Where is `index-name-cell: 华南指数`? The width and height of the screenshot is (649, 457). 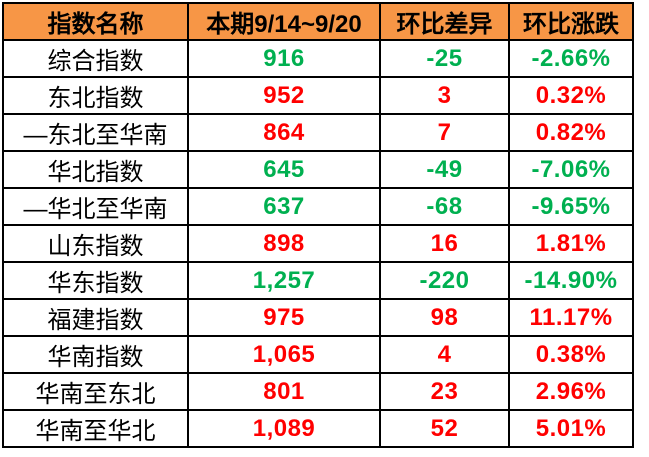 index-name-cell: 华南指数 is located at coordinates (95, 354).